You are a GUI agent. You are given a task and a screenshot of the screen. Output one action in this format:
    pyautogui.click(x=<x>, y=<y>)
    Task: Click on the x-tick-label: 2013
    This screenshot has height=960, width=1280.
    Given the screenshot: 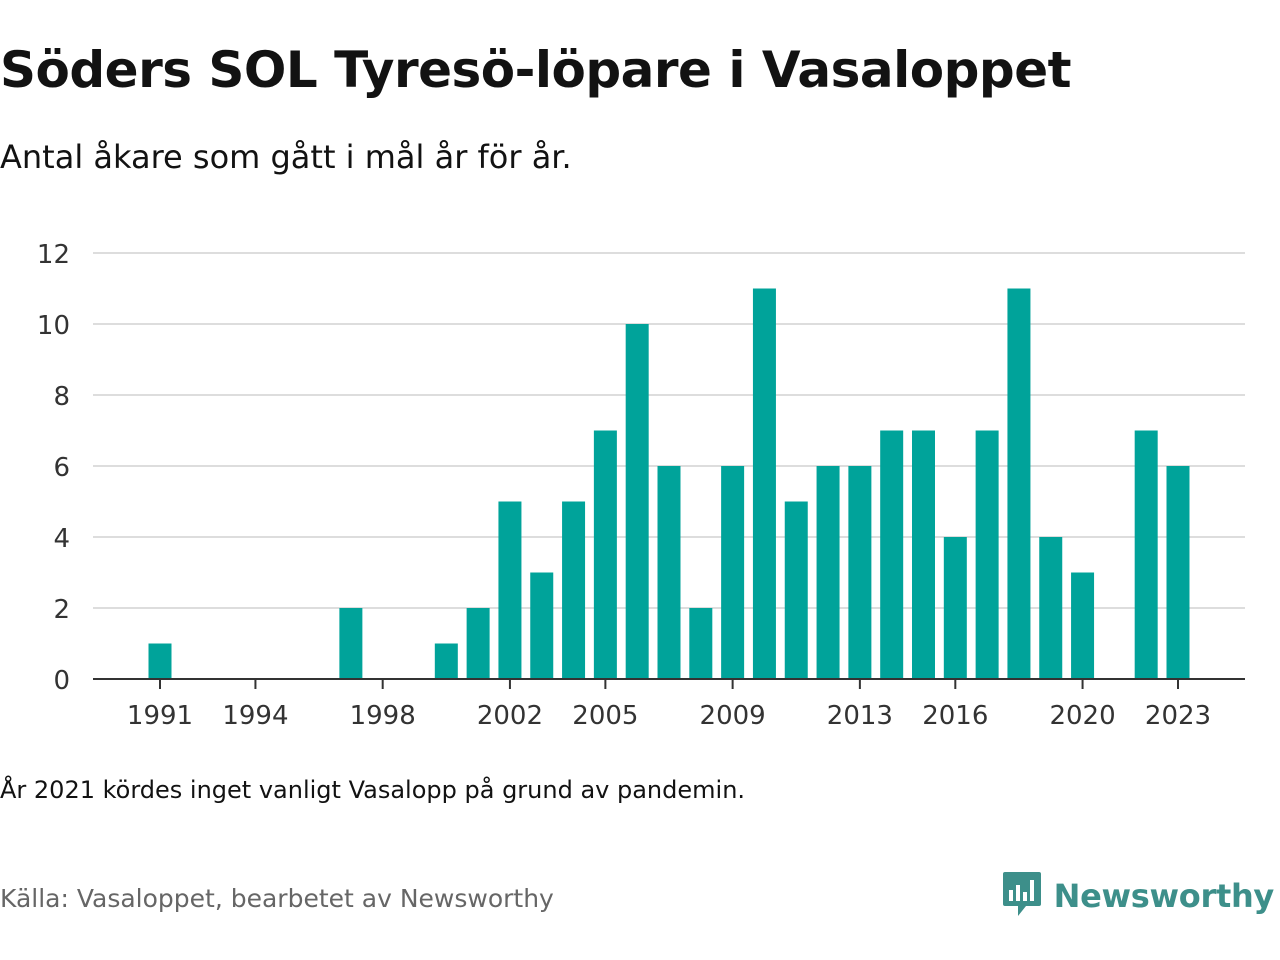 What is the action you would take?
    pyautogui.click(x=860, y=716)
    